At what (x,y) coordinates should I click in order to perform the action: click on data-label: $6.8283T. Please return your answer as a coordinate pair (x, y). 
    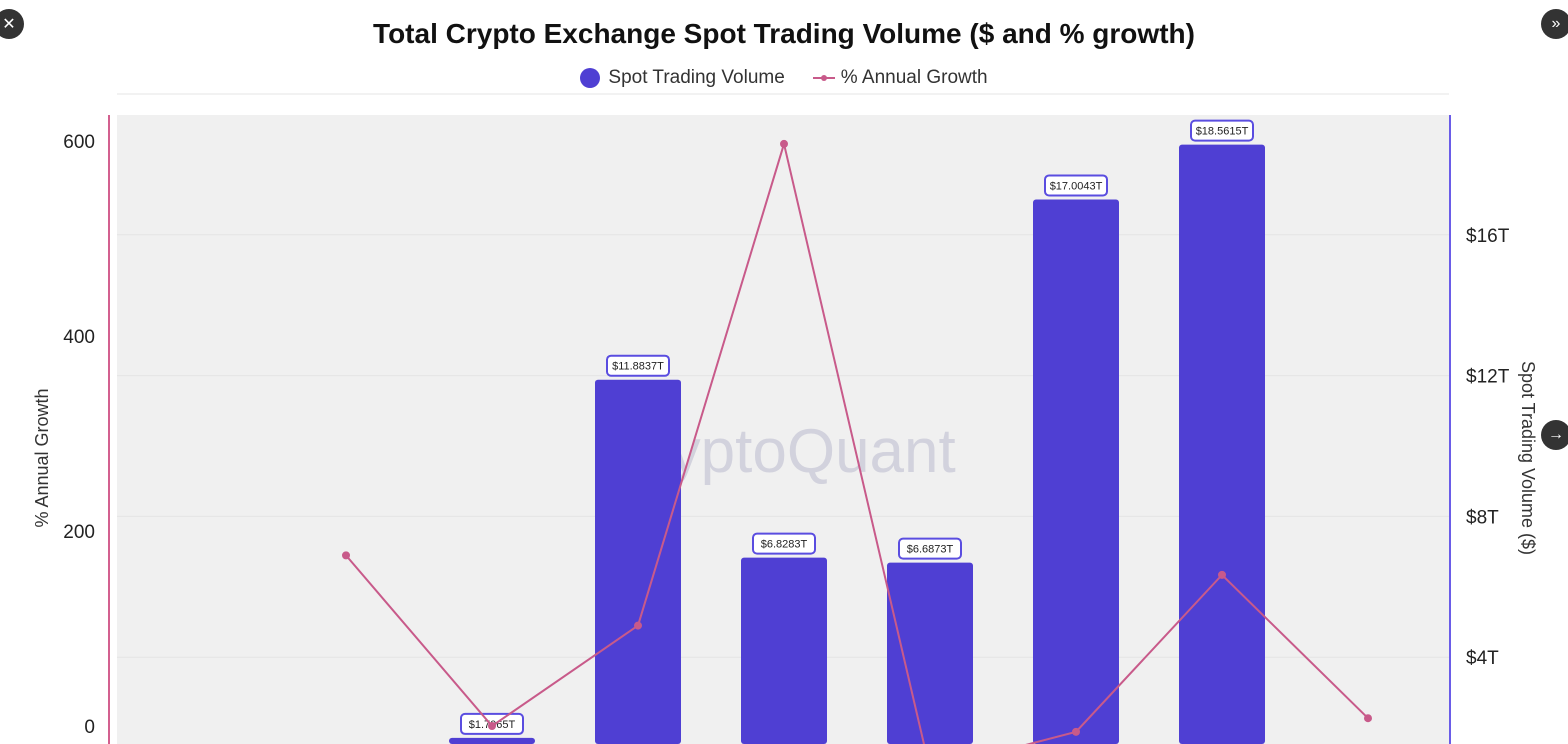
    Looking at the image, I should click on (784, 545).